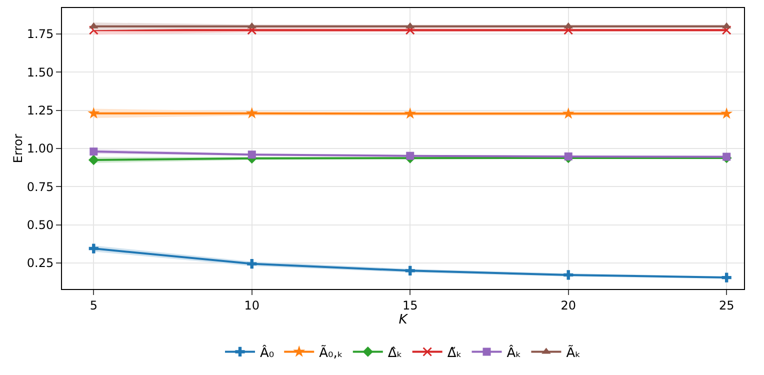 The image size is (764, 375). What do you see at coordinates (331, 352) in the screenshot?
I see `legend-label: Ã₀,ₖ` at bounding box center [331, 352].